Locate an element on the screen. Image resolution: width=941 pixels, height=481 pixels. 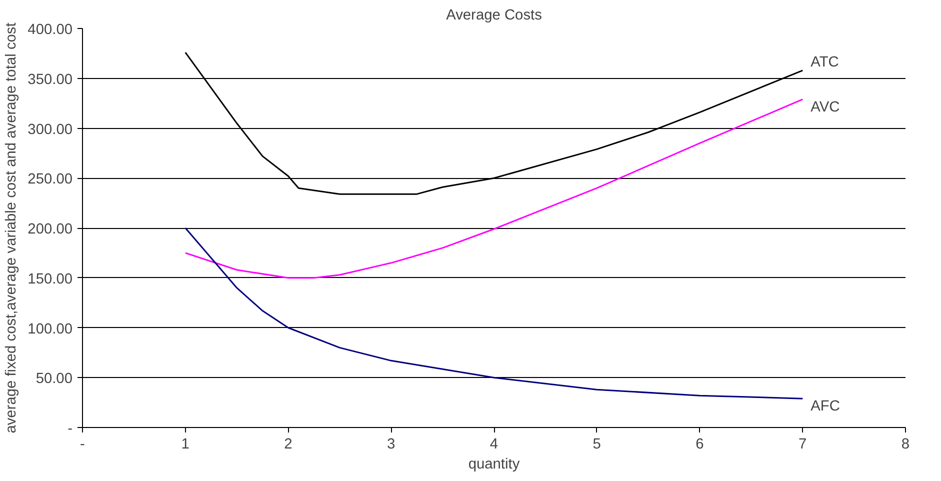
x-tick-label: 7 is located at coordinates (802, 444).